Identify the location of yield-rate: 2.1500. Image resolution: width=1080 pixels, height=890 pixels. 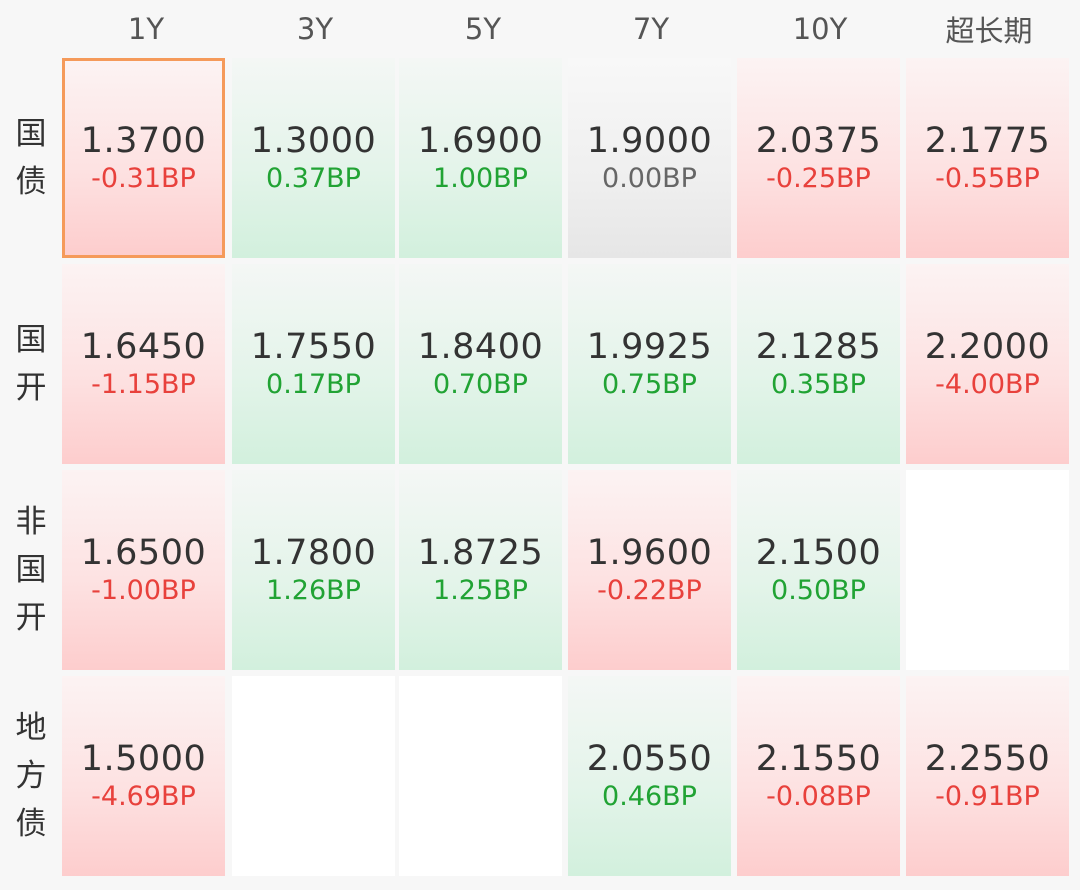
(818, 553).